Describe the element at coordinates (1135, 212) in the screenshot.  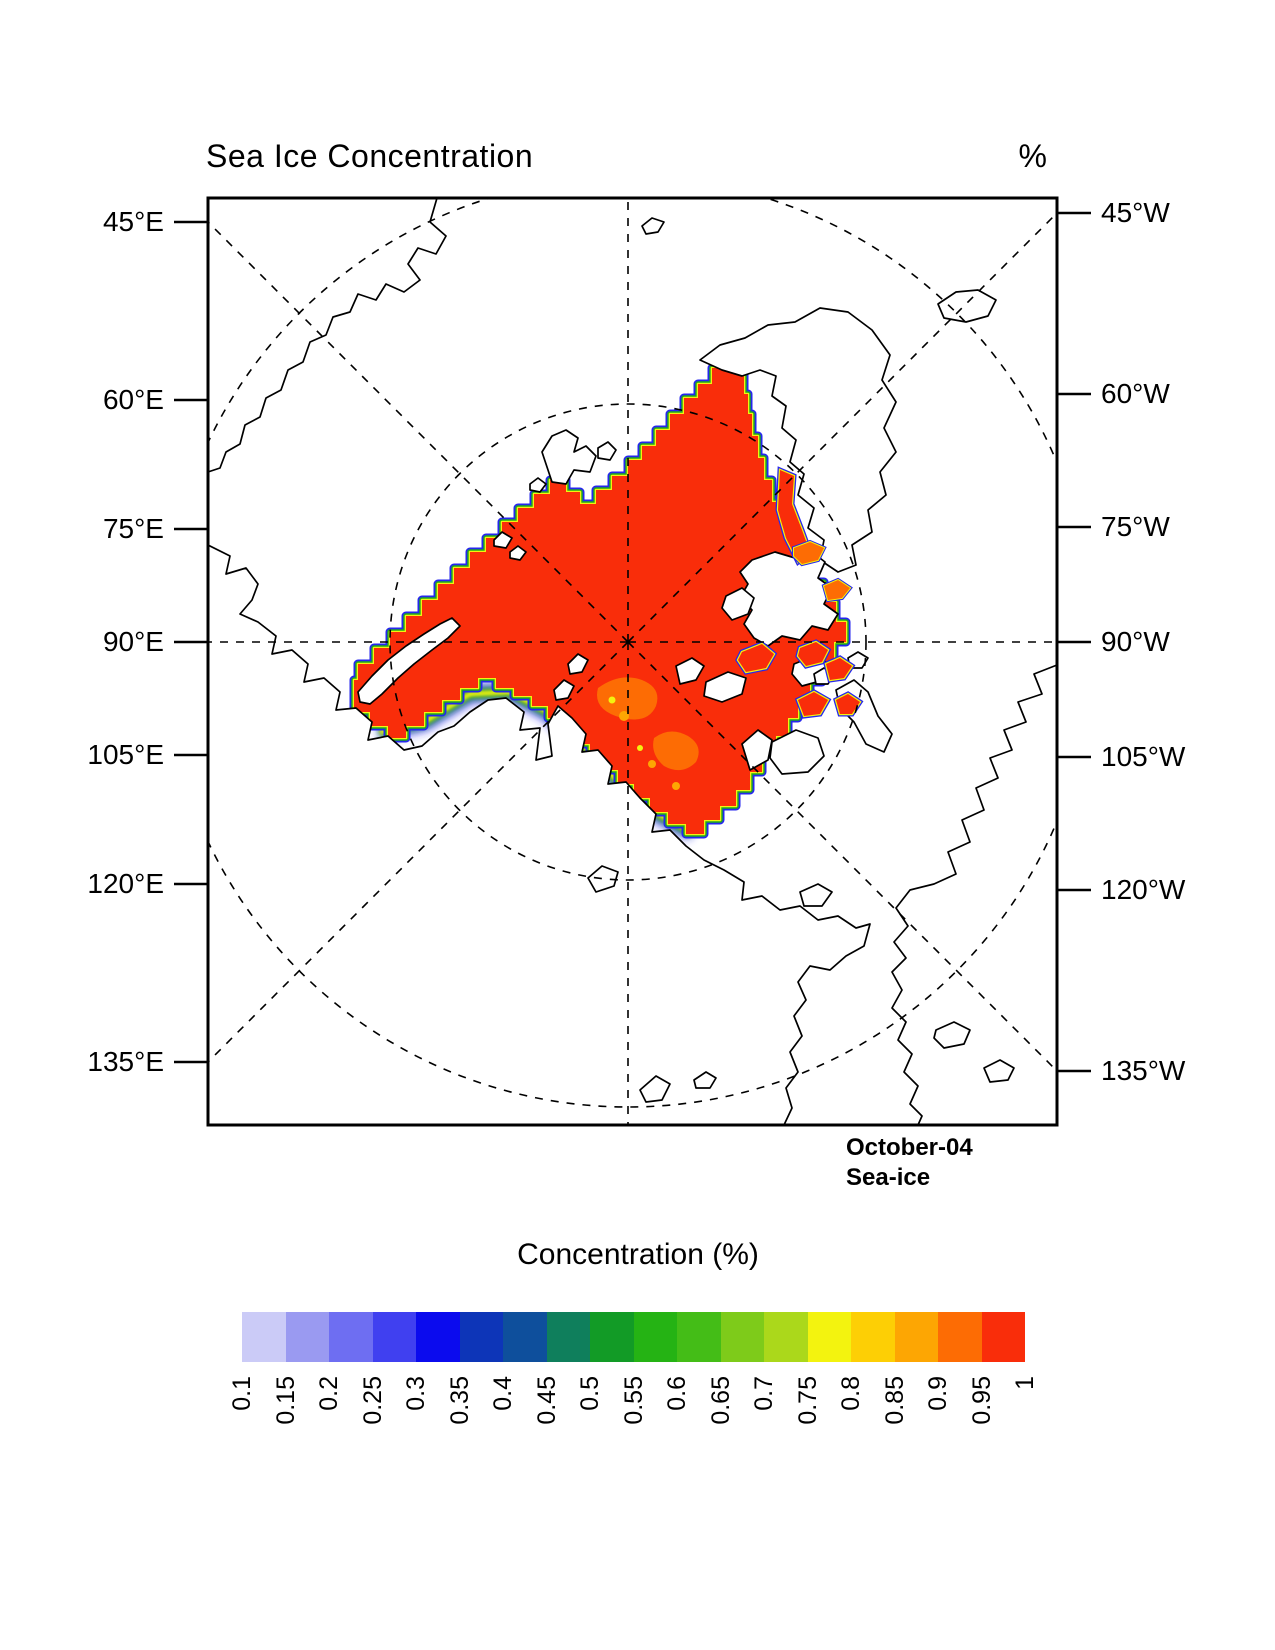
I see `axis-label-right: 45°W` at that location.